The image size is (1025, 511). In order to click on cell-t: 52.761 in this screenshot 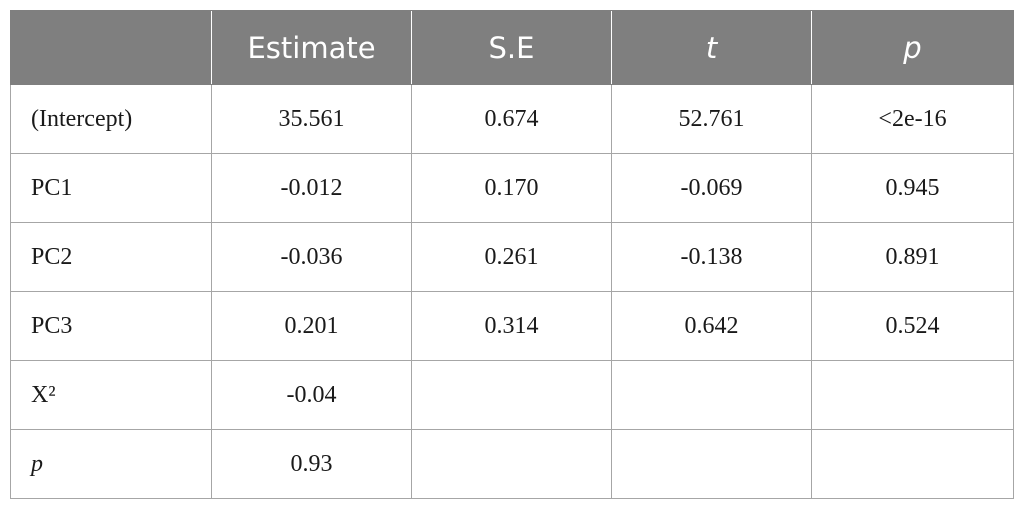, I will do `click(711, 119)`.